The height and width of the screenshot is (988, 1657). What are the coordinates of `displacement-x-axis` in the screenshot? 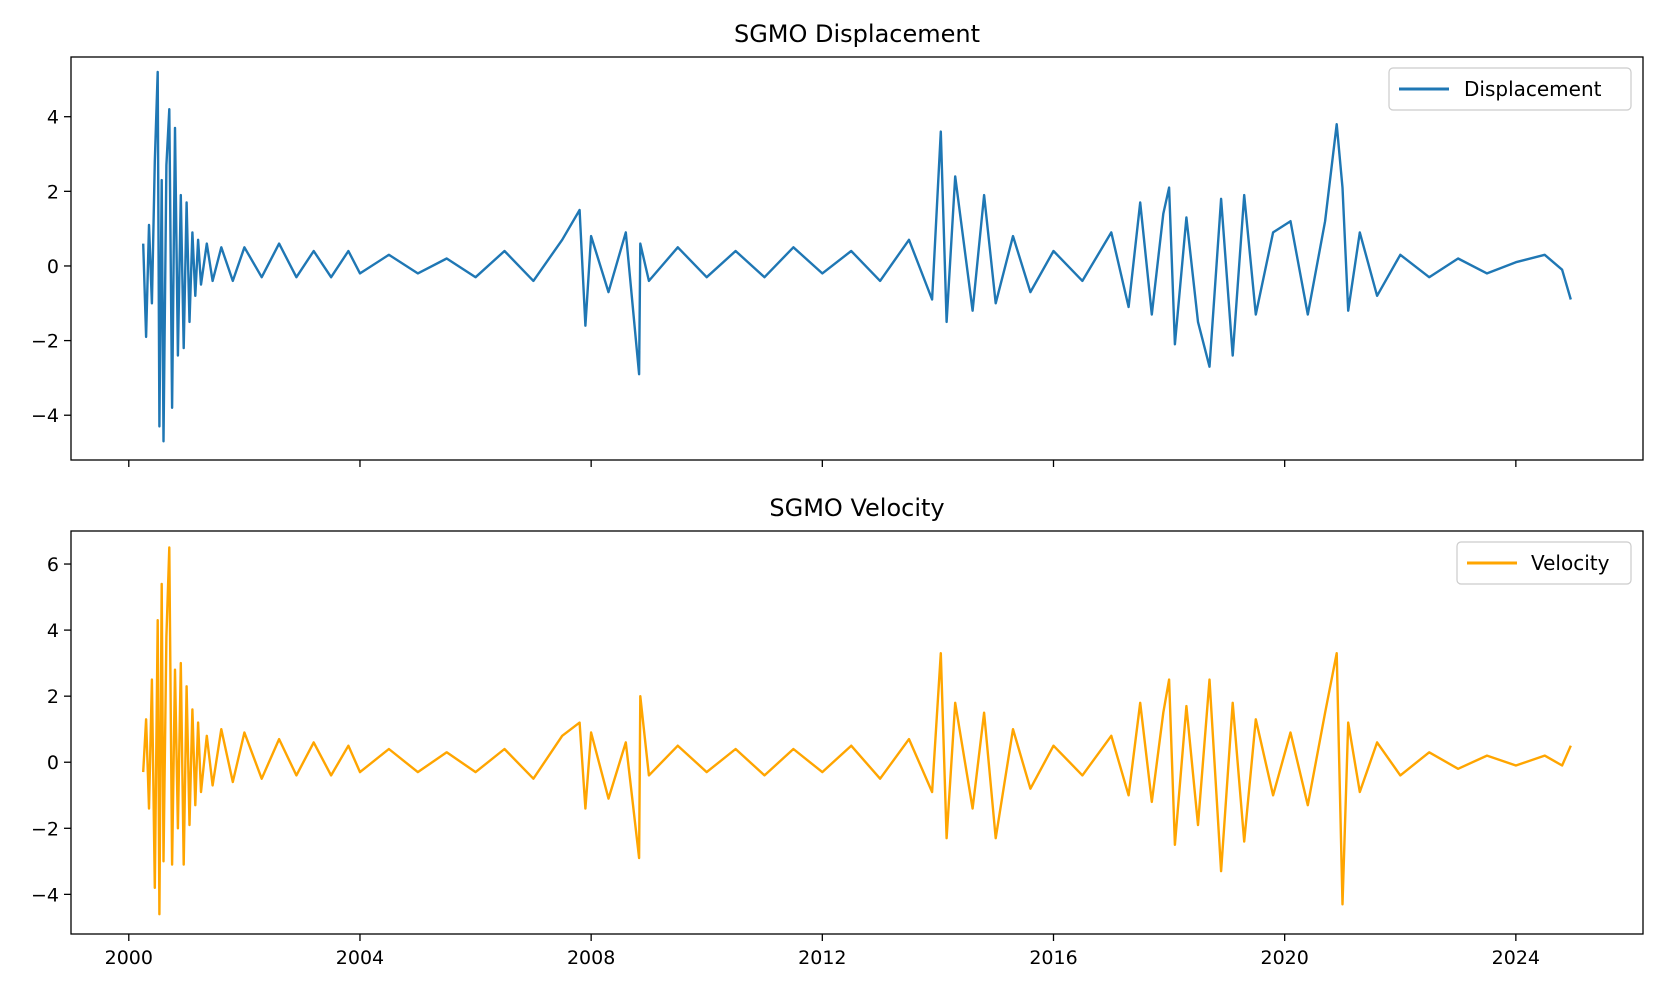 It's located at (822, 463).